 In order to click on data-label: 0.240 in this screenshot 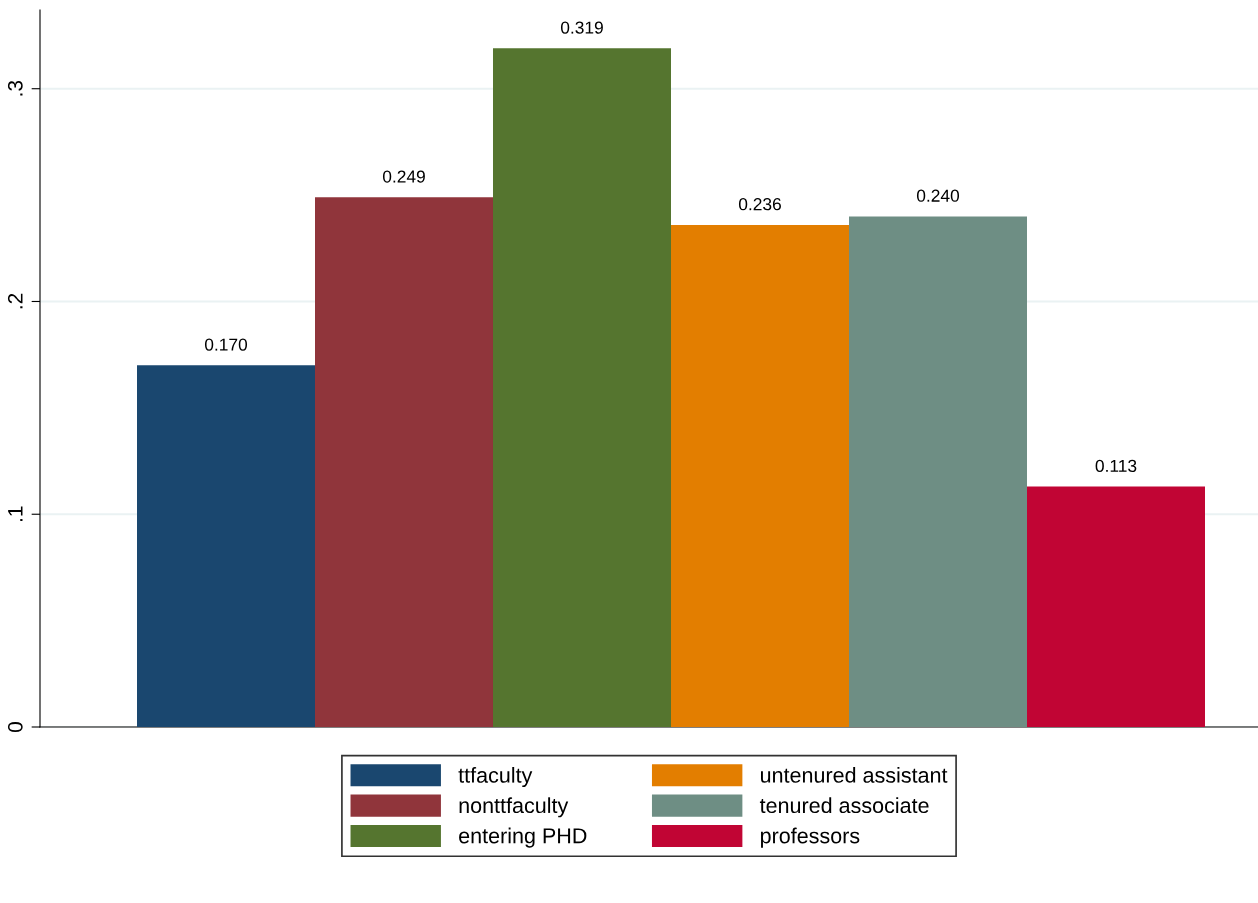, I will do `click(938, 195)`.